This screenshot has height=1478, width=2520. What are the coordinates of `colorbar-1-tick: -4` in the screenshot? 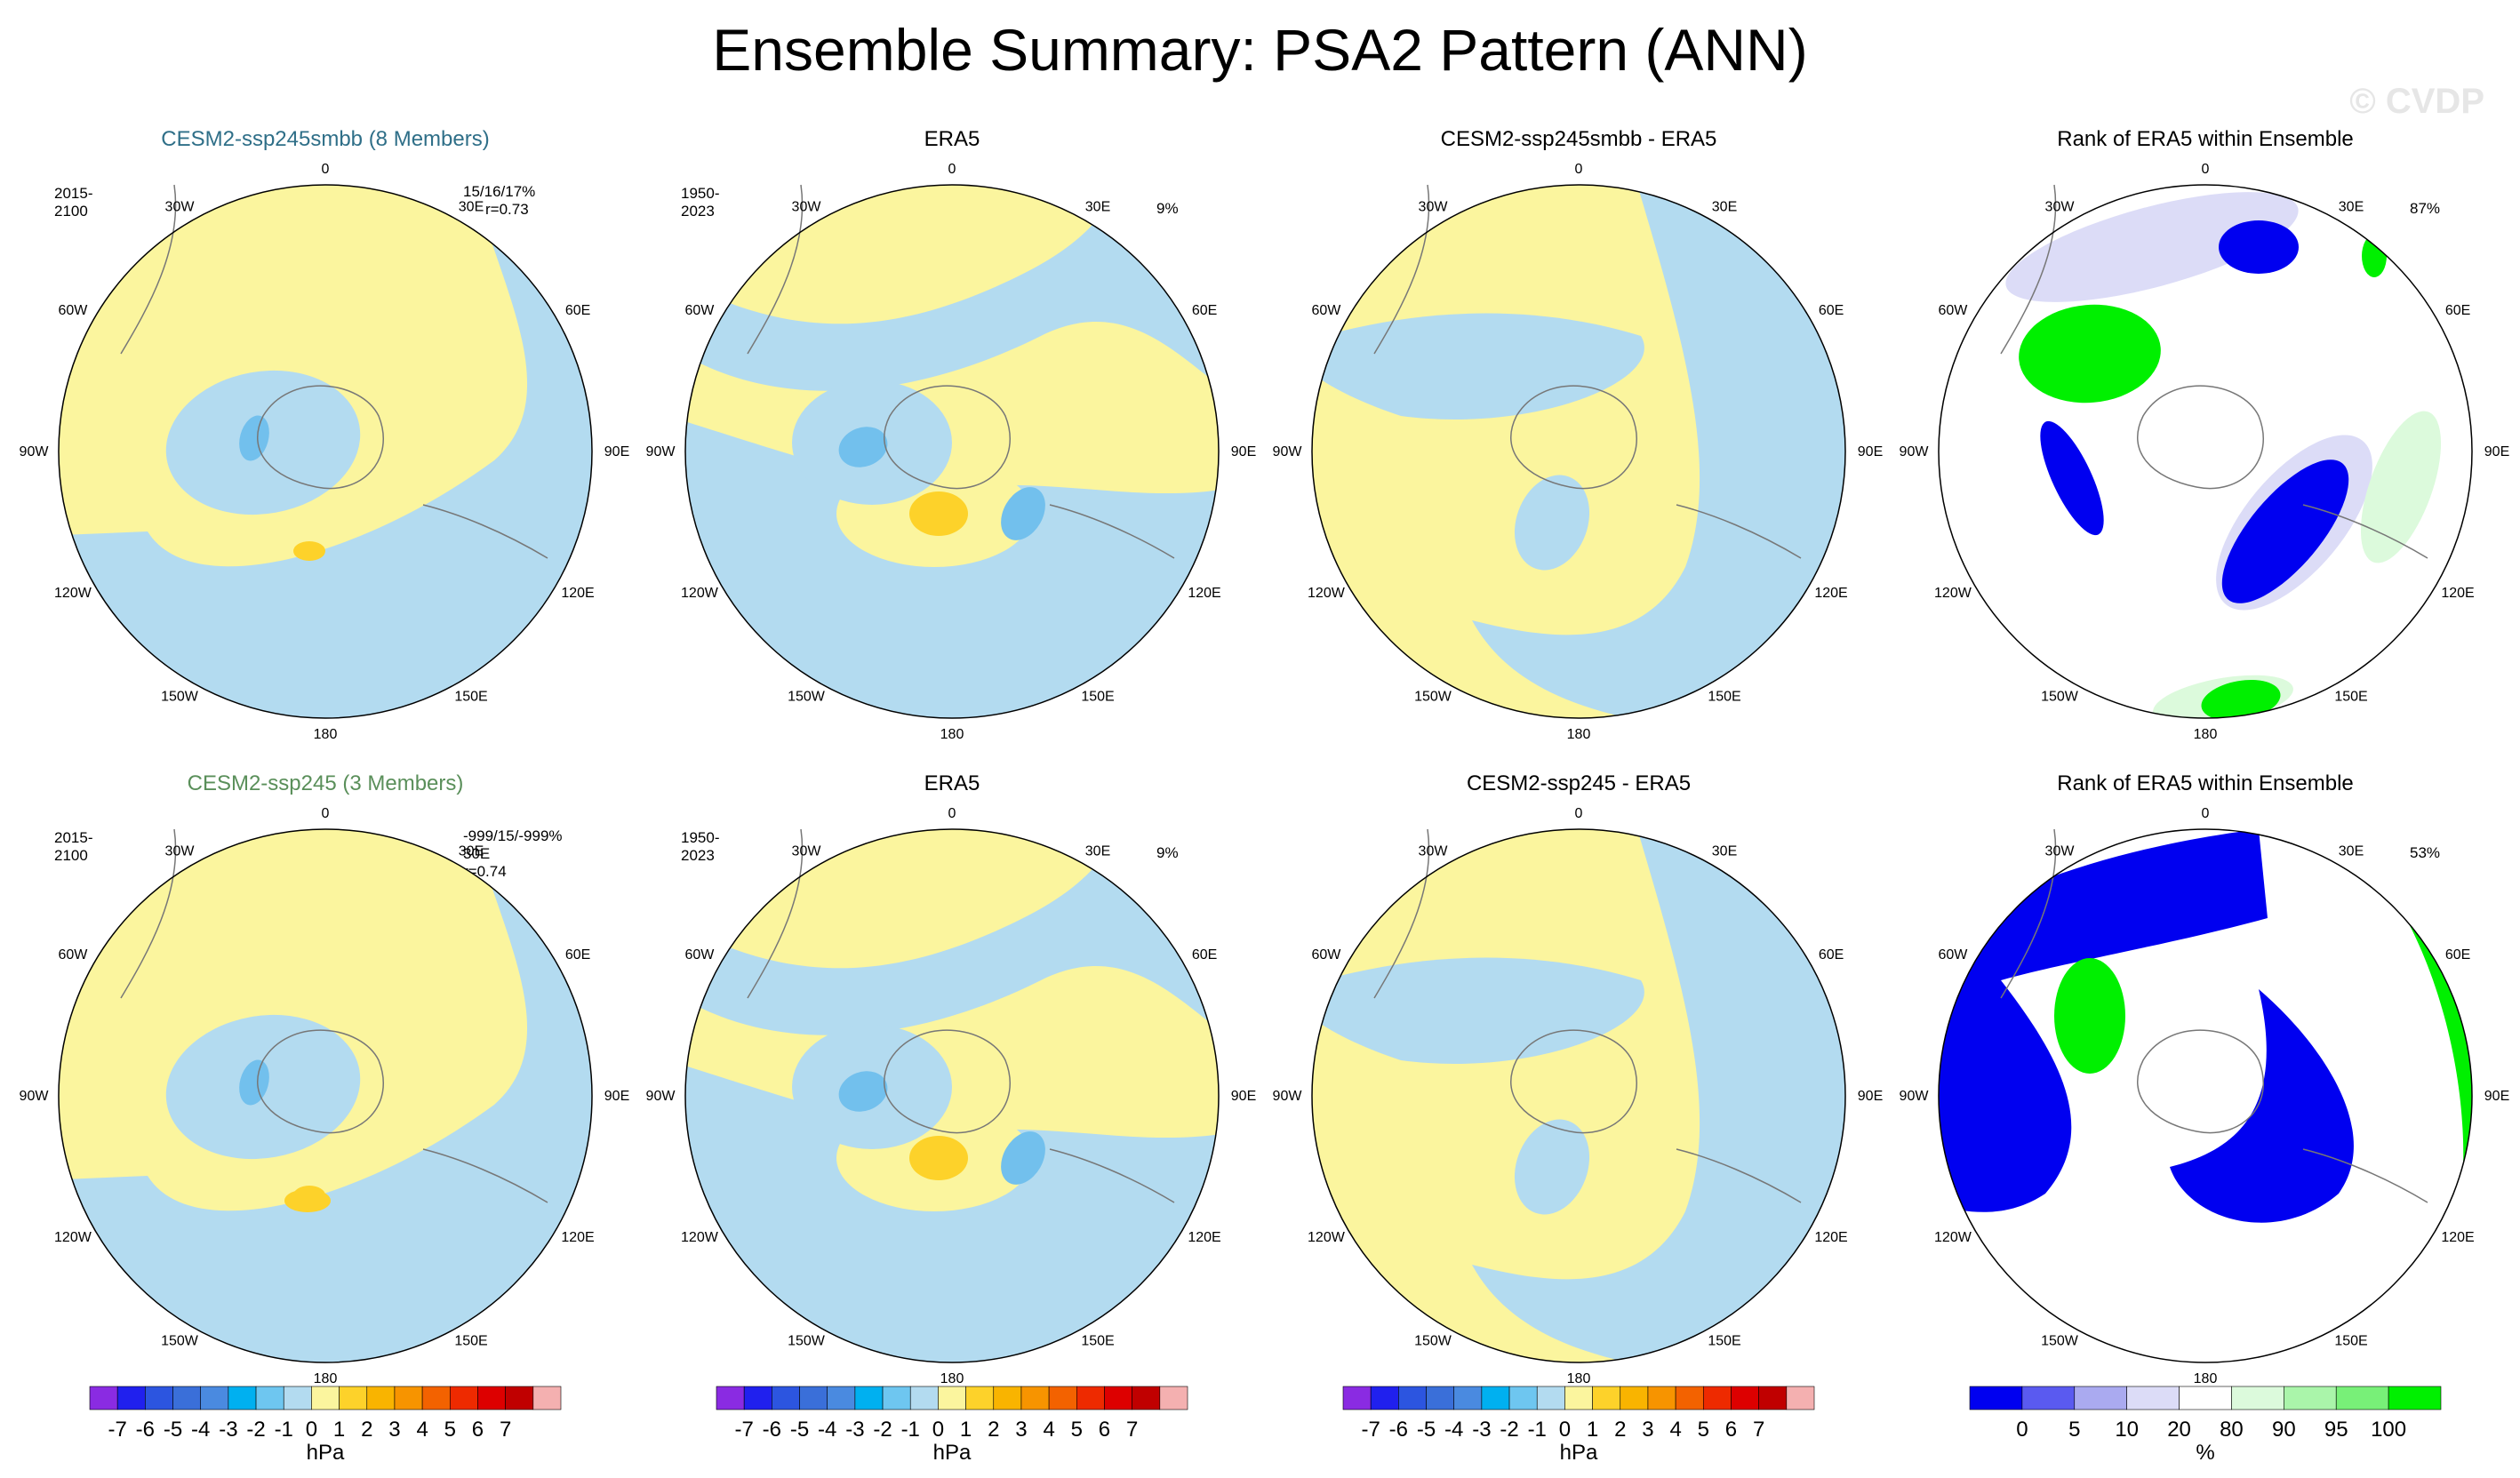 It's located at (827, 1430).